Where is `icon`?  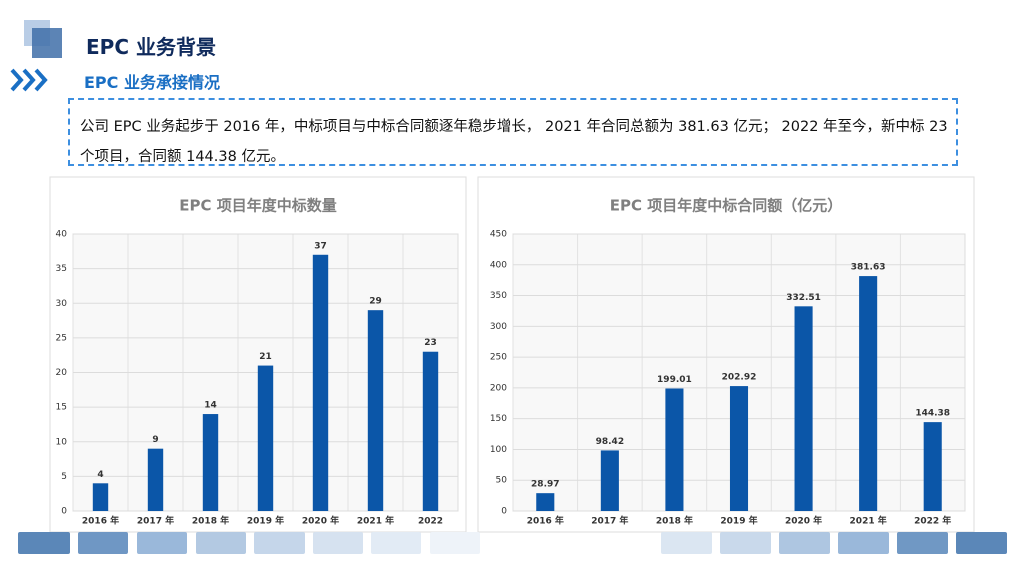
icon is located at coordinates (47, 43).